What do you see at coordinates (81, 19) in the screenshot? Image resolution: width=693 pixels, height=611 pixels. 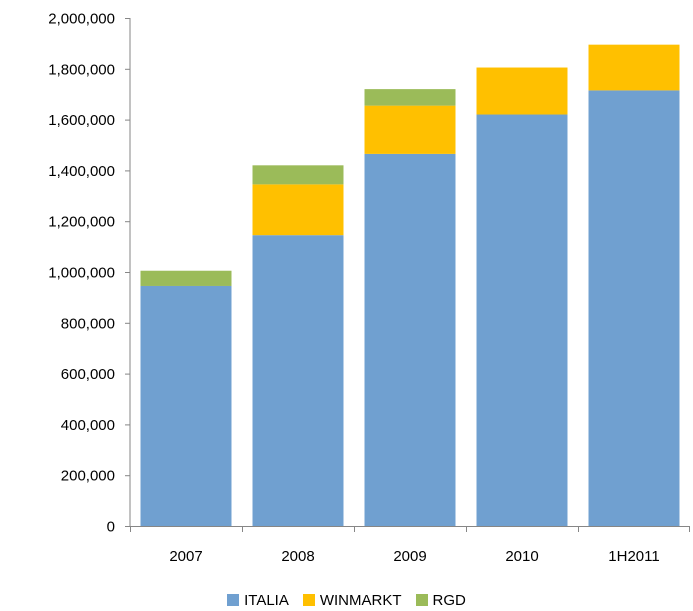 I see `y-tick-label: 2,000,000` at bounding box center [81, 19].